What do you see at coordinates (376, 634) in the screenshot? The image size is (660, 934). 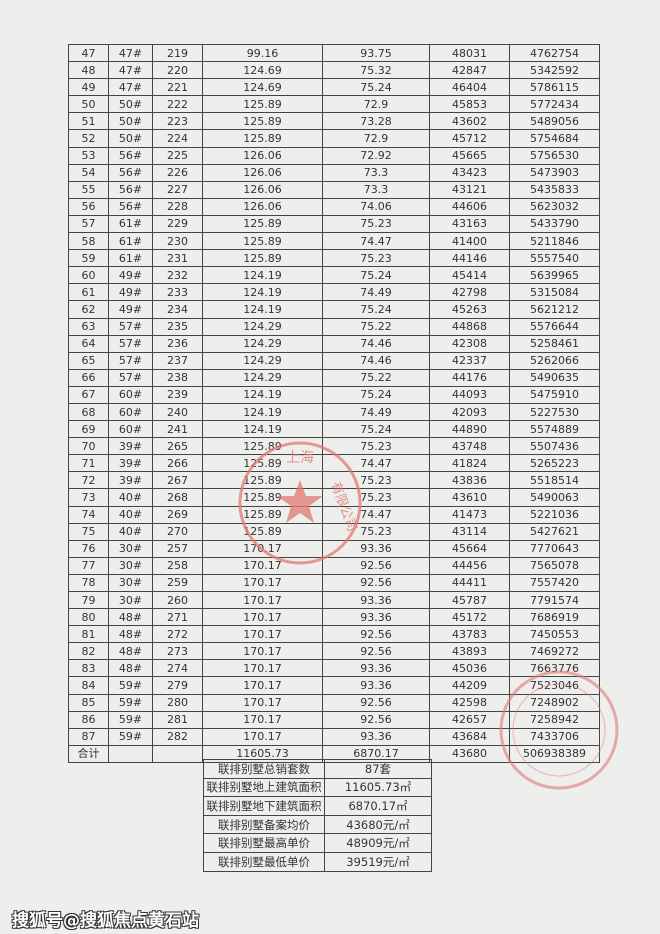 I see `underground-area-cell: 92.56` at bounding box center [376, 634].